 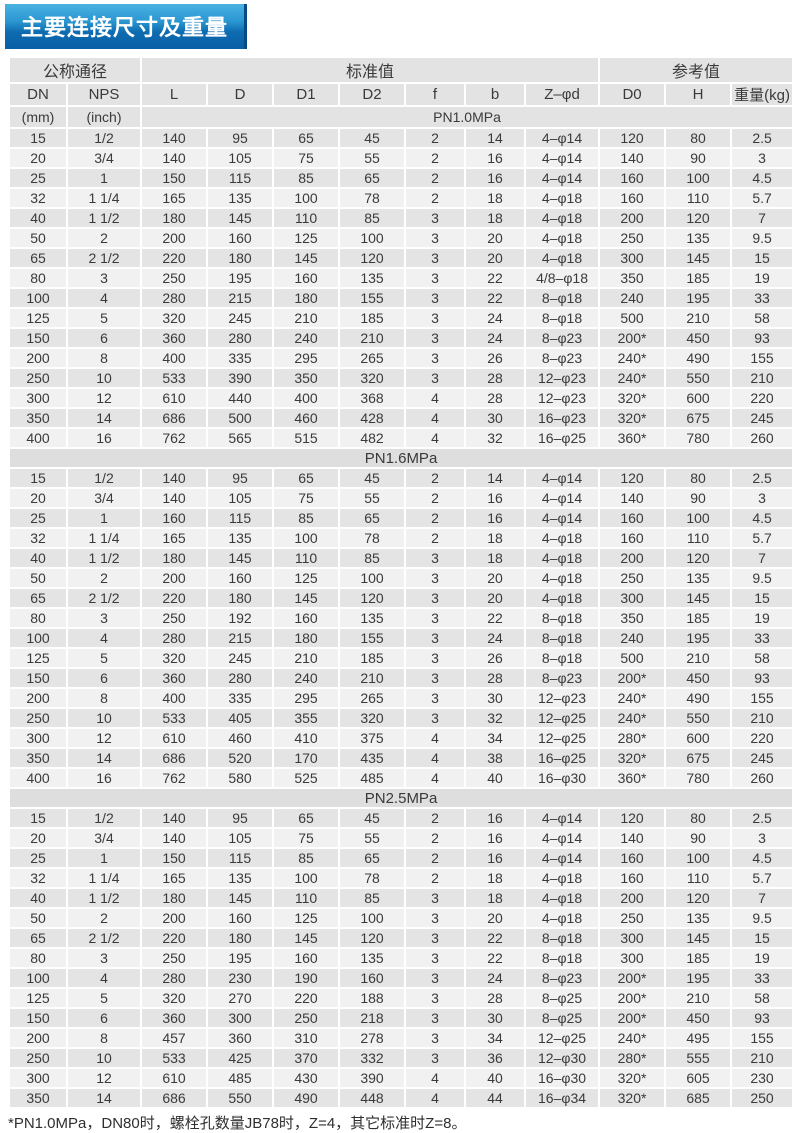 I want to click on cell: 1, so click(x=104, y=858).